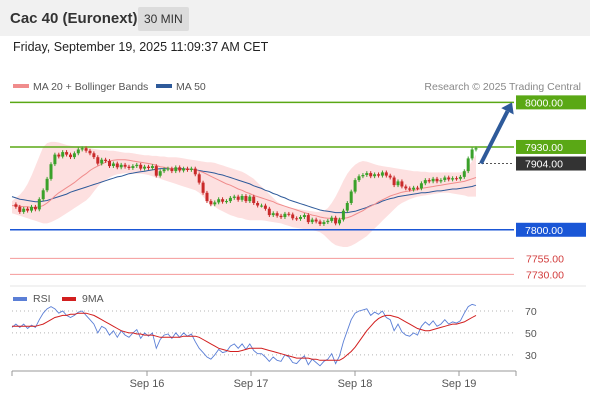 Image resolution: width=590 pixels, height=400 pixels. I want to click on rsi-tick-label-50: 50, so click(531, 334).